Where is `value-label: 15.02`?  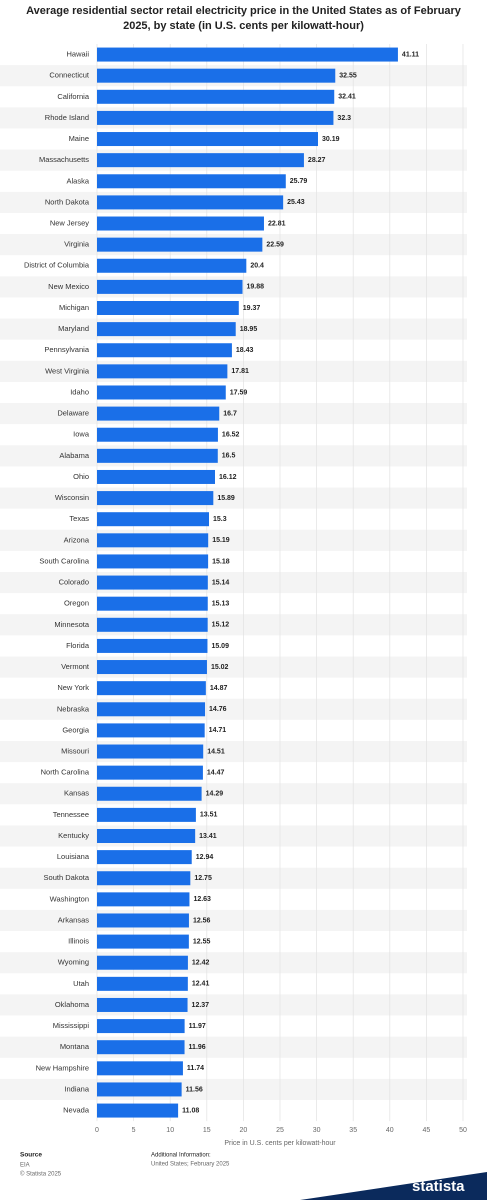
value-label: 15.02 is located at coordinates (220, 667).